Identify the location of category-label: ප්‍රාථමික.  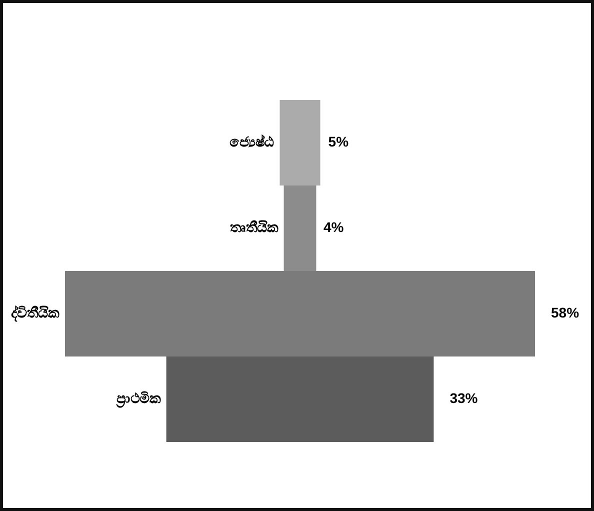
(138, 400).